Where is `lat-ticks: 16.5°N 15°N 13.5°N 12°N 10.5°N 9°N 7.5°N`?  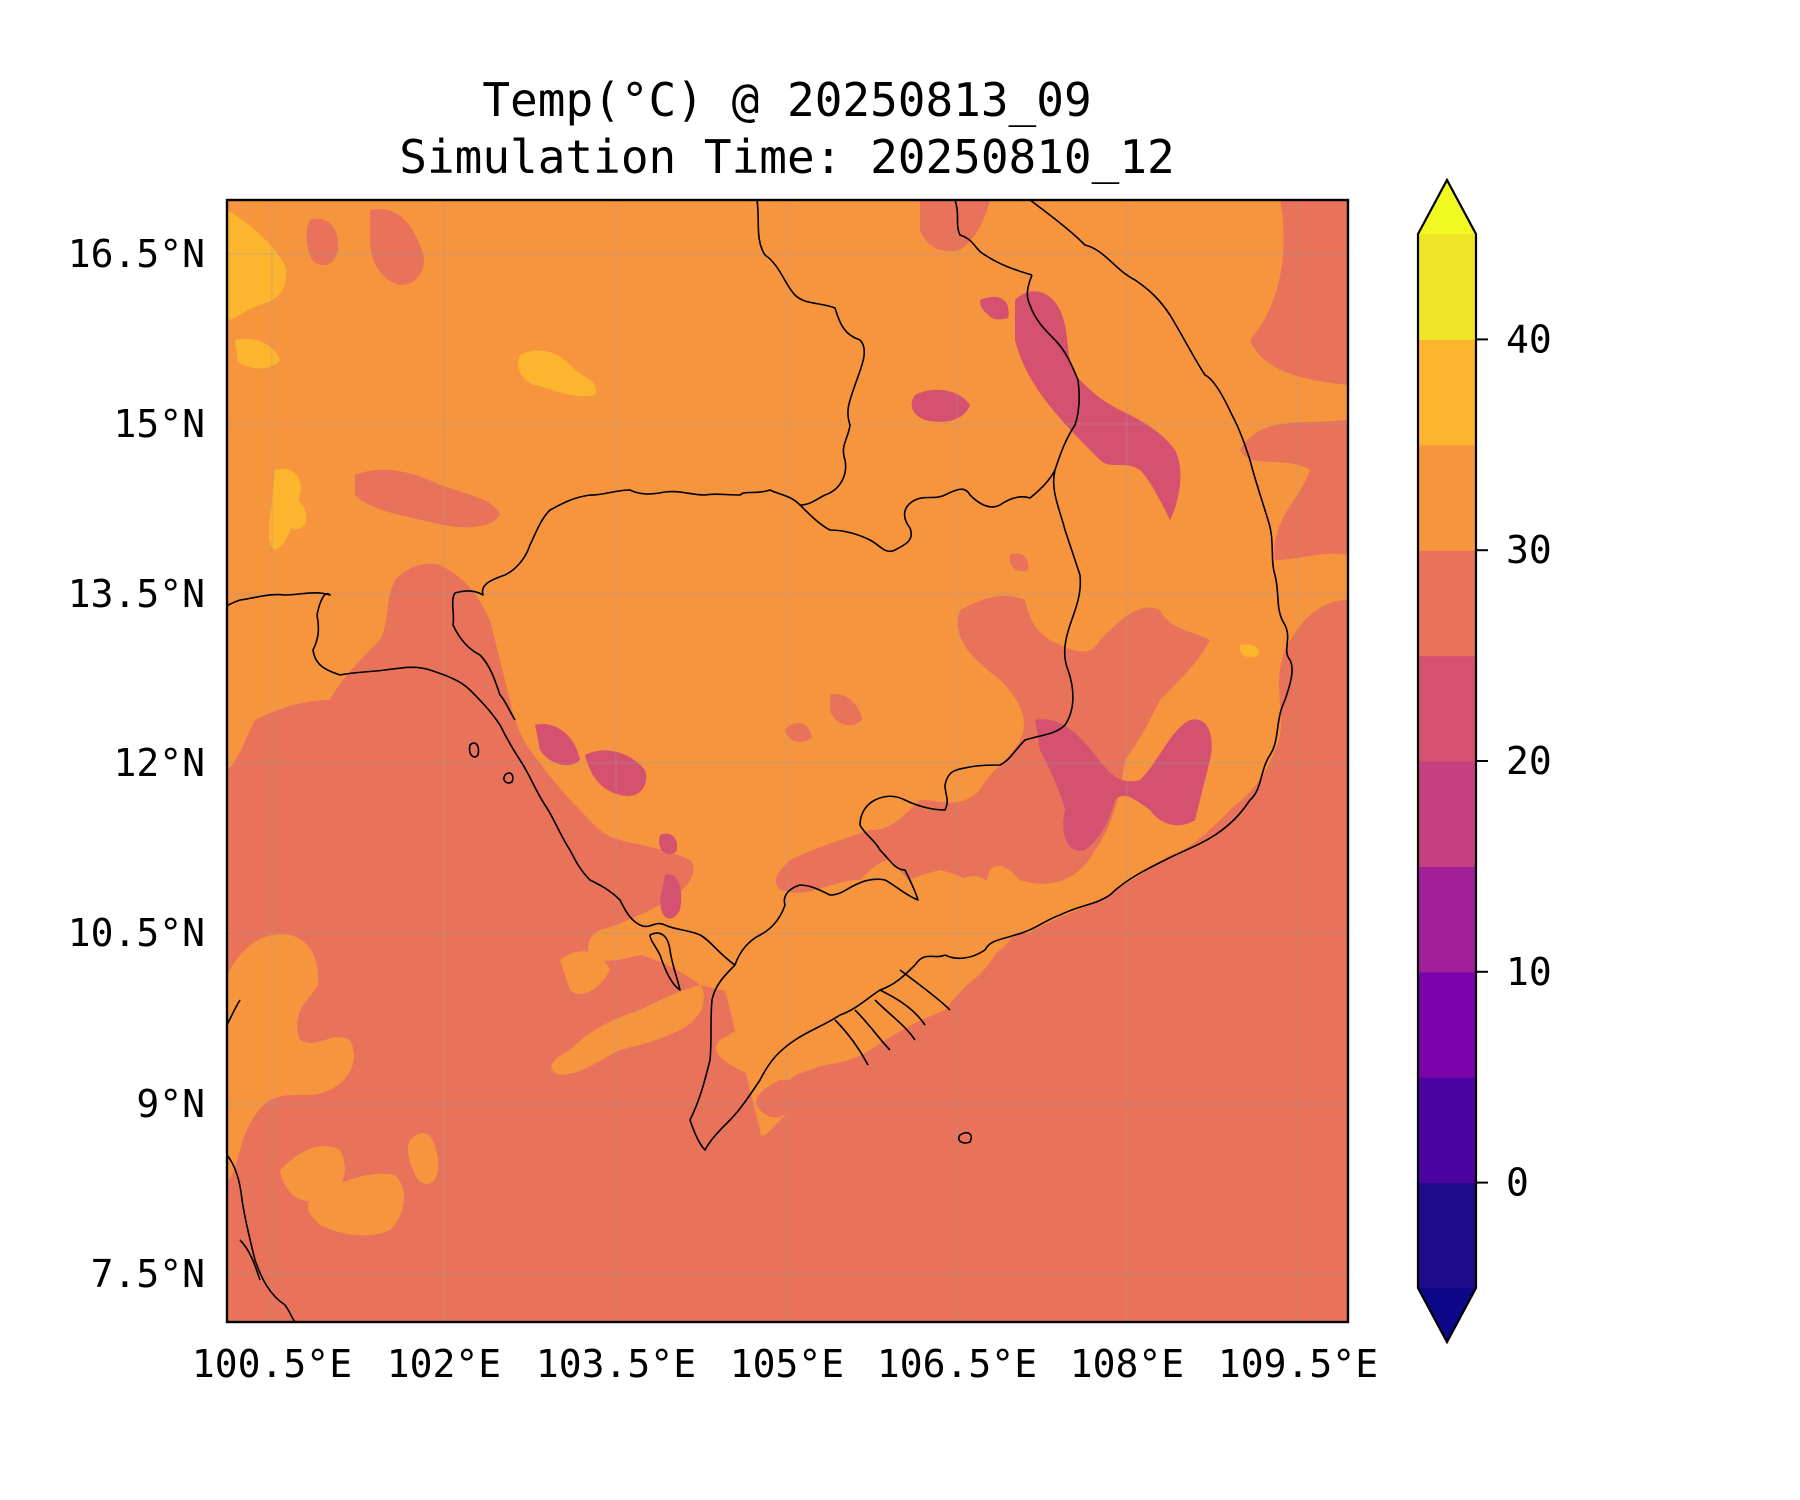
lat-ticks: 16.5°N 15°N 13.5°N 12°N 10.5°N 9°N 7.5°N is located at coordinates (136, 764).